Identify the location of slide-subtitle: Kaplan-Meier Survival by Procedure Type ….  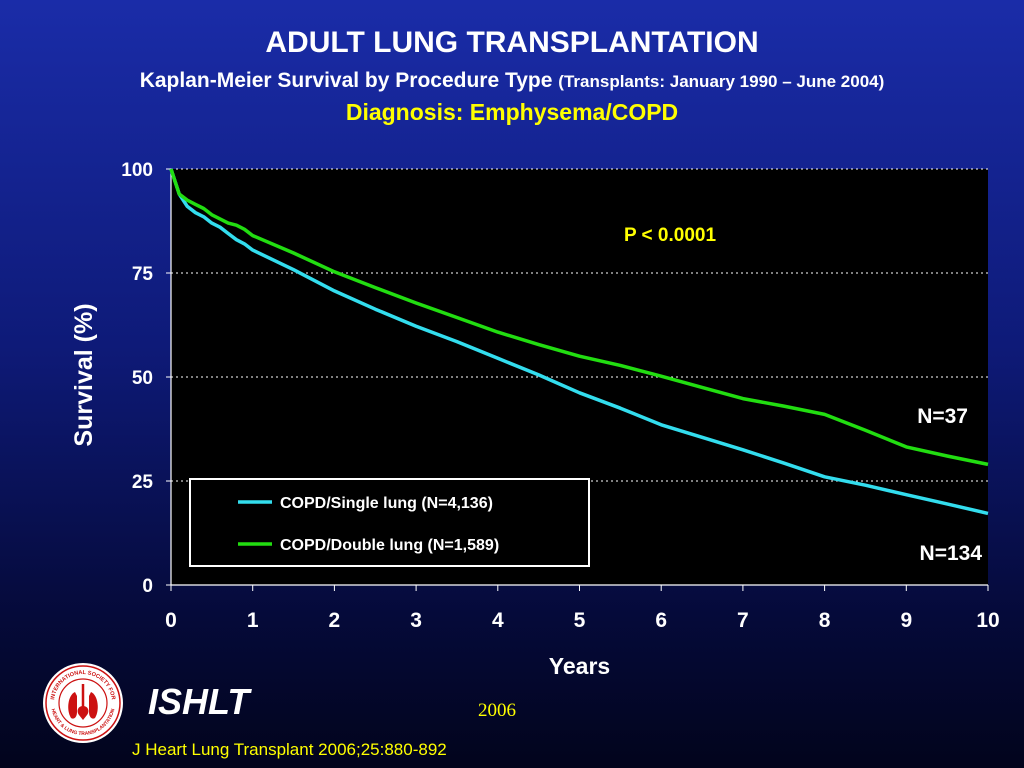
(512, 81).